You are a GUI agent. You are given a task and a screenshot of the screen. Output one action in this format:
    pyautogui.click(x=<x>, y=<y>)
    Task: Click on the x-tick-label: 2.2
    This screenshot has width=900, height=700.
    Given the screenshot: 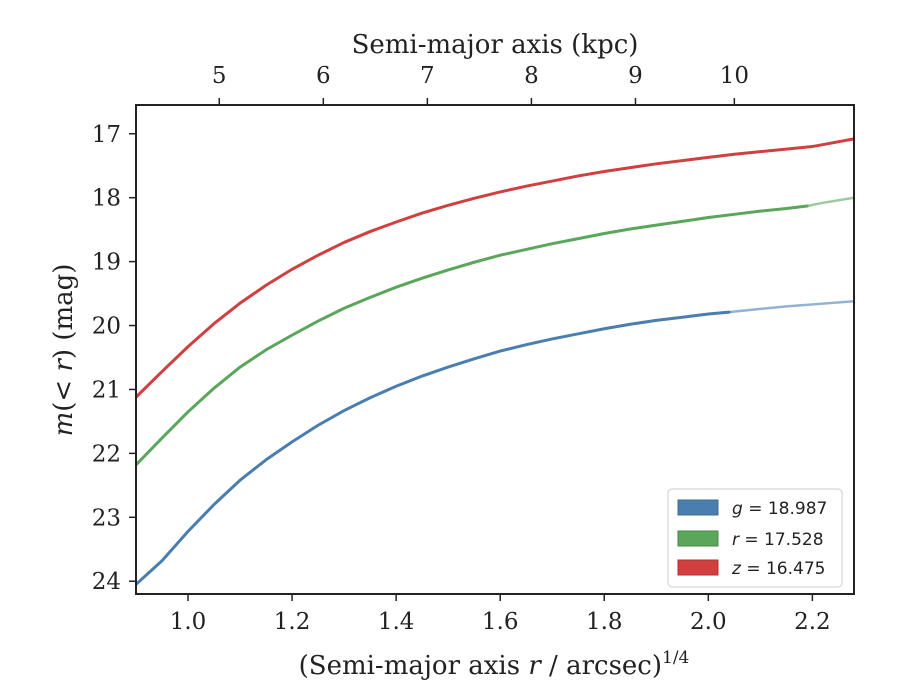 What is the action you would take?
    pyautogui.click(x=812, y=622)
    